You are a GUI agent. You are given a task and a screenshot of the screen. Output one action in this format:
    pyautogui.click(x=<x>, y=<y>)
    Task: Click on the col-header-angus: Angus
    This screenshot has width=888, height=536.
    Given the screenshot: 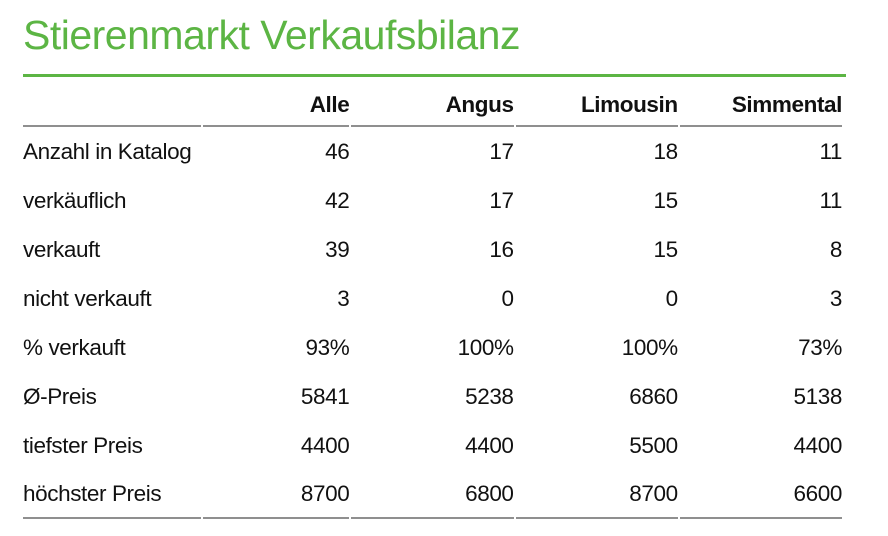 What is the action you would take?
    pyautogui.click(x=432, y=106)
    